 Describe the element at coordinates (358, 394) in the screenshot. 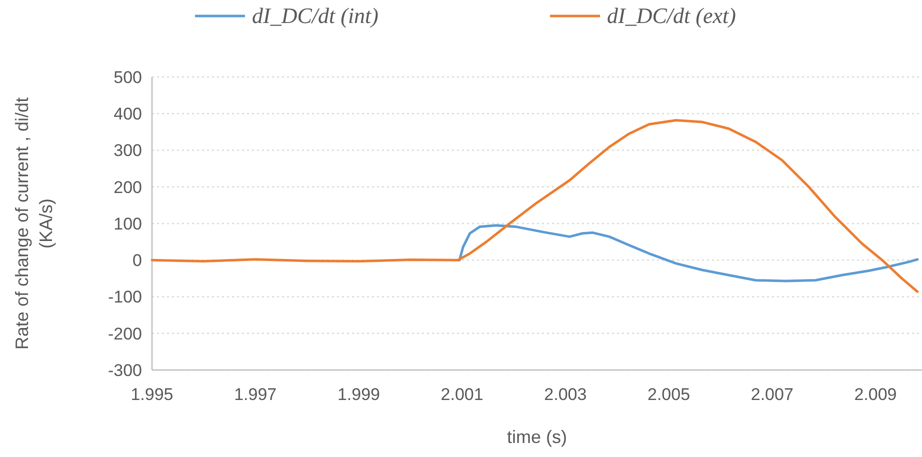

I see `x-tick-label: 1.999` at that location.